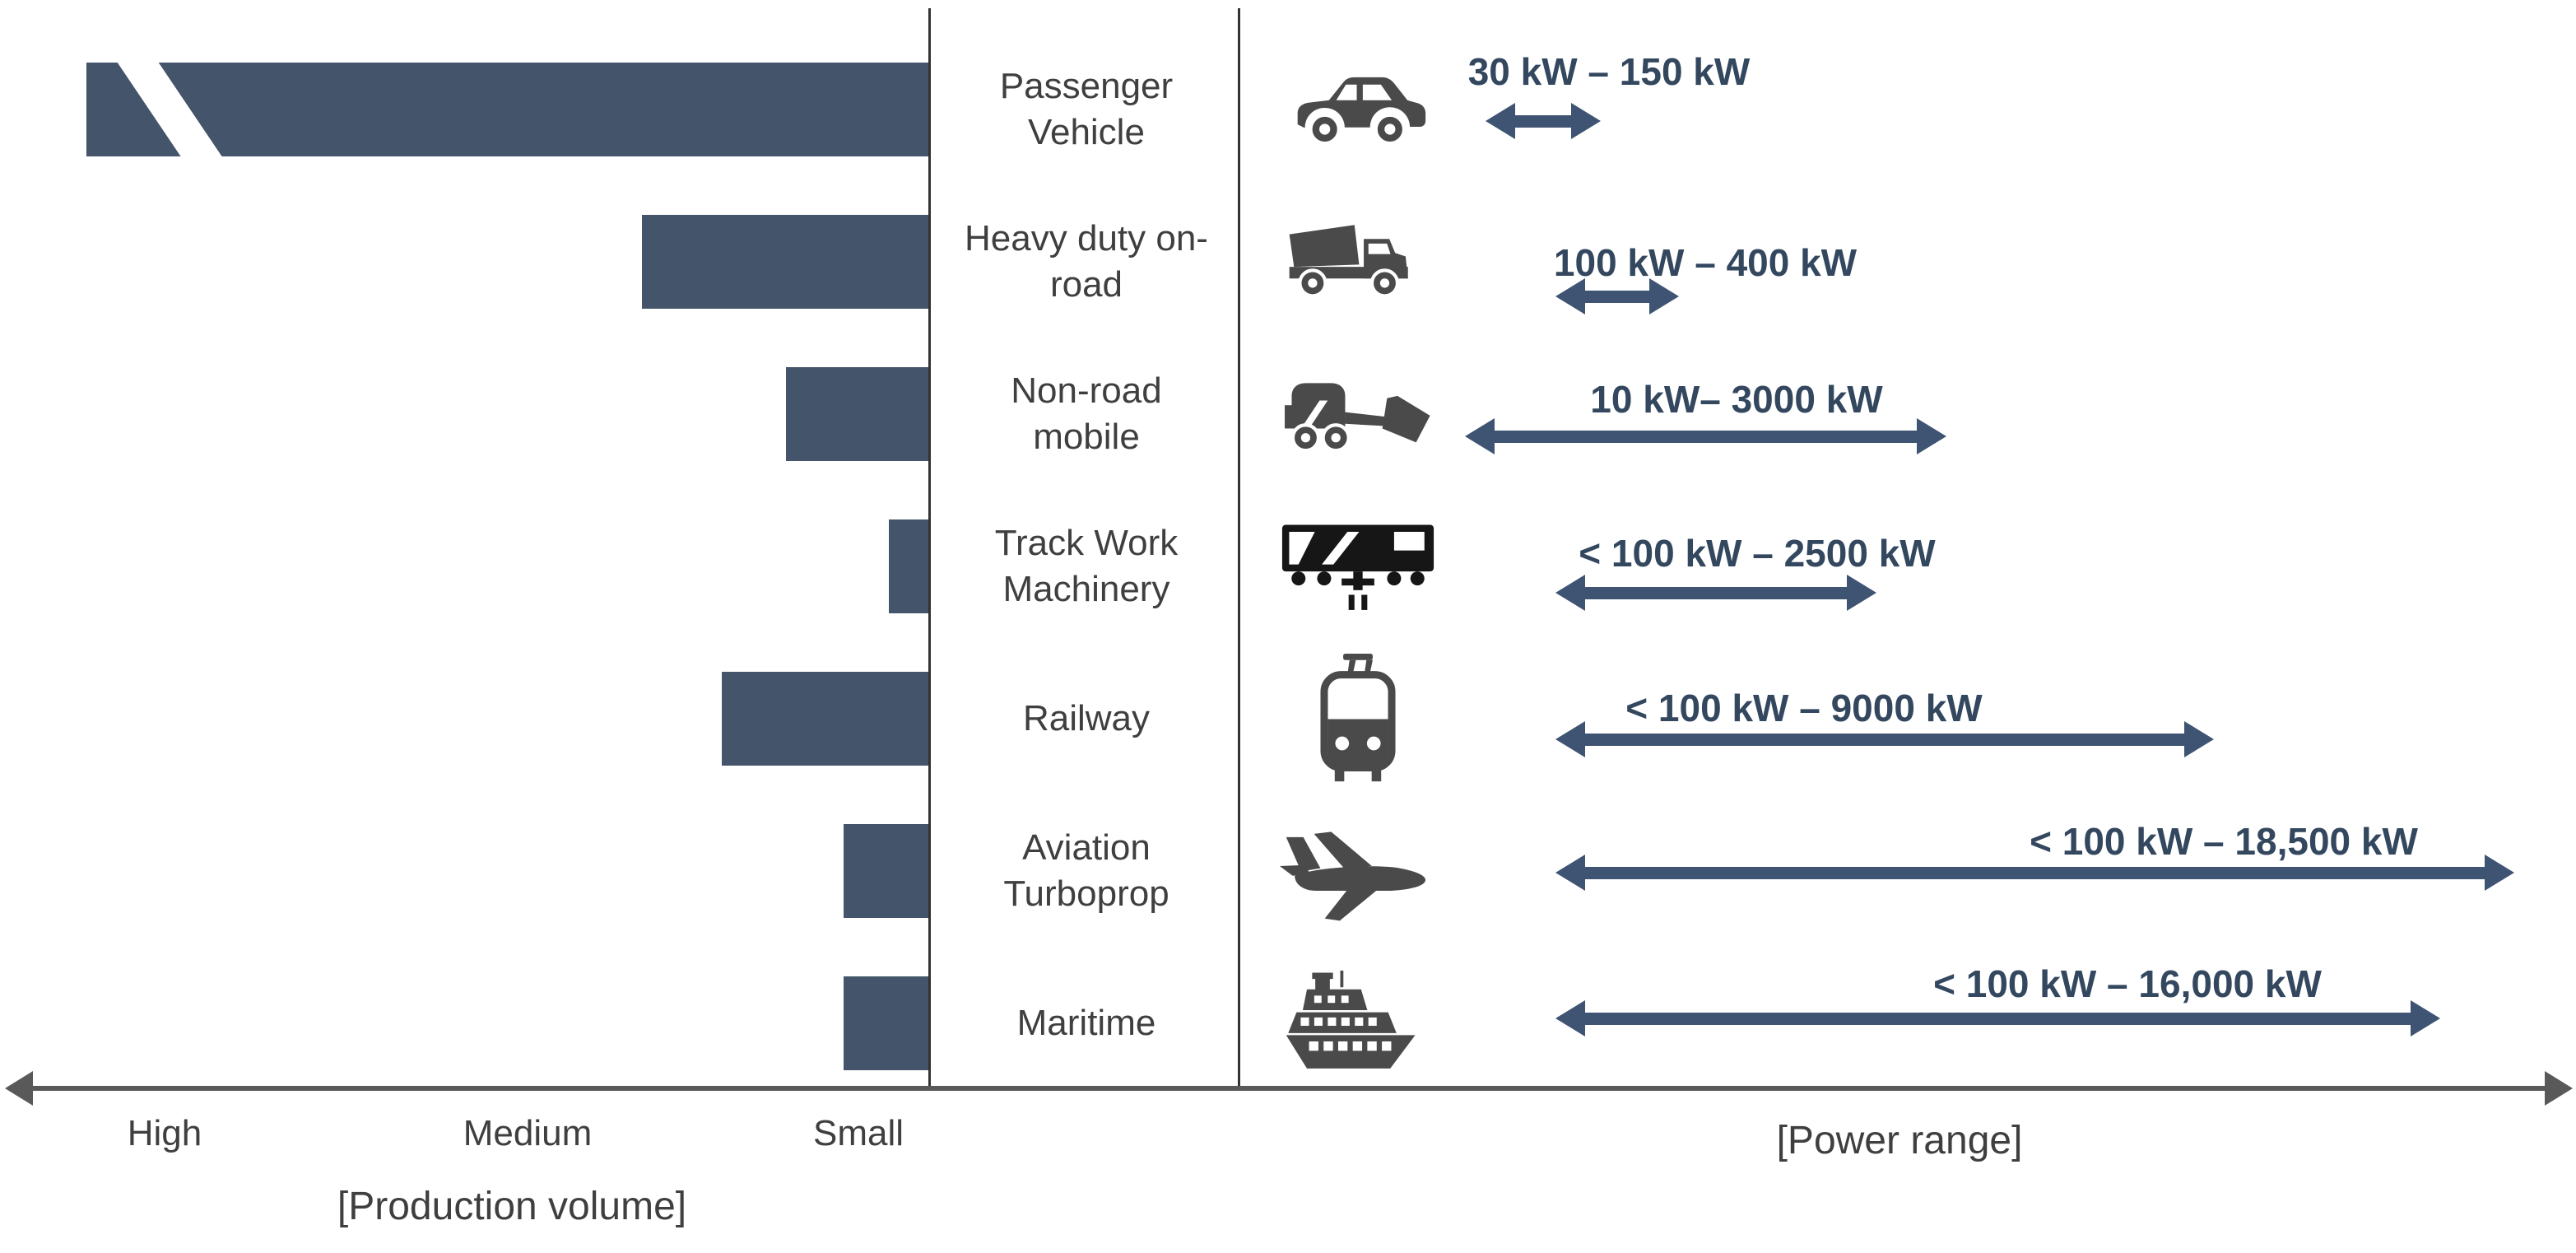  Describe the element at coordinates (887, 1023) in the screenshot. I see `bar-maritime` at that location.